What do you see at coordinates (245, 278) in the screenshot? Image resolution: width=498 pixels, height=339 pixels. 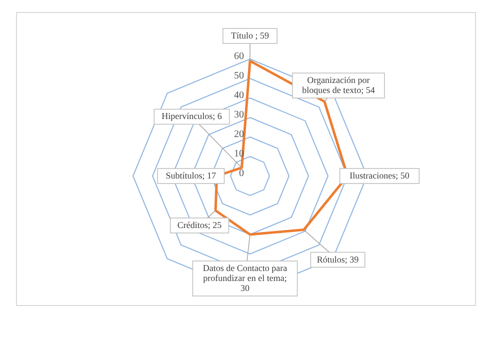 I see `spoke-label: Datos de Contacto para profundizar en el tema; 30` at bounding box center [245, 278].